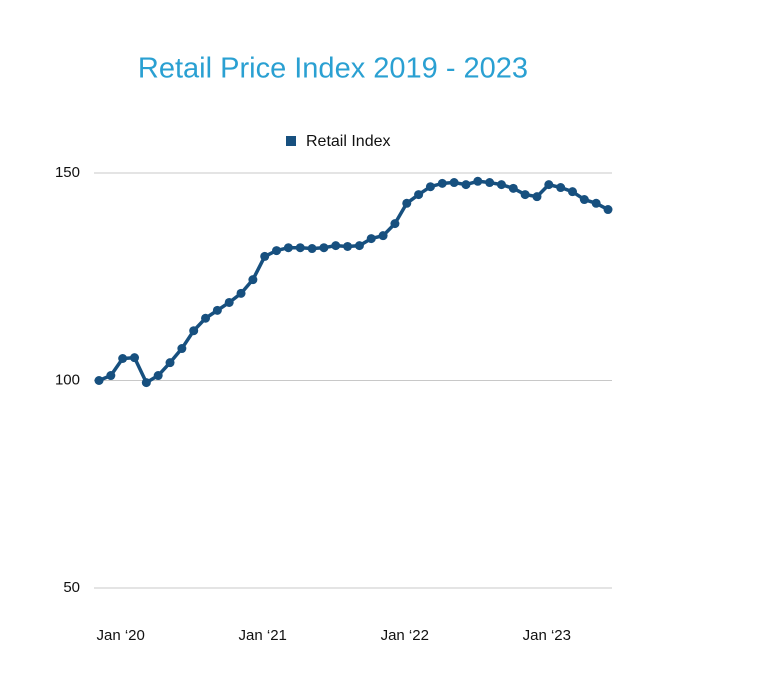 The image size is (768, 686). Describe the element at coordinates (348, 141) in the screenshot. I see `legend-label: Retail Index` at that location.